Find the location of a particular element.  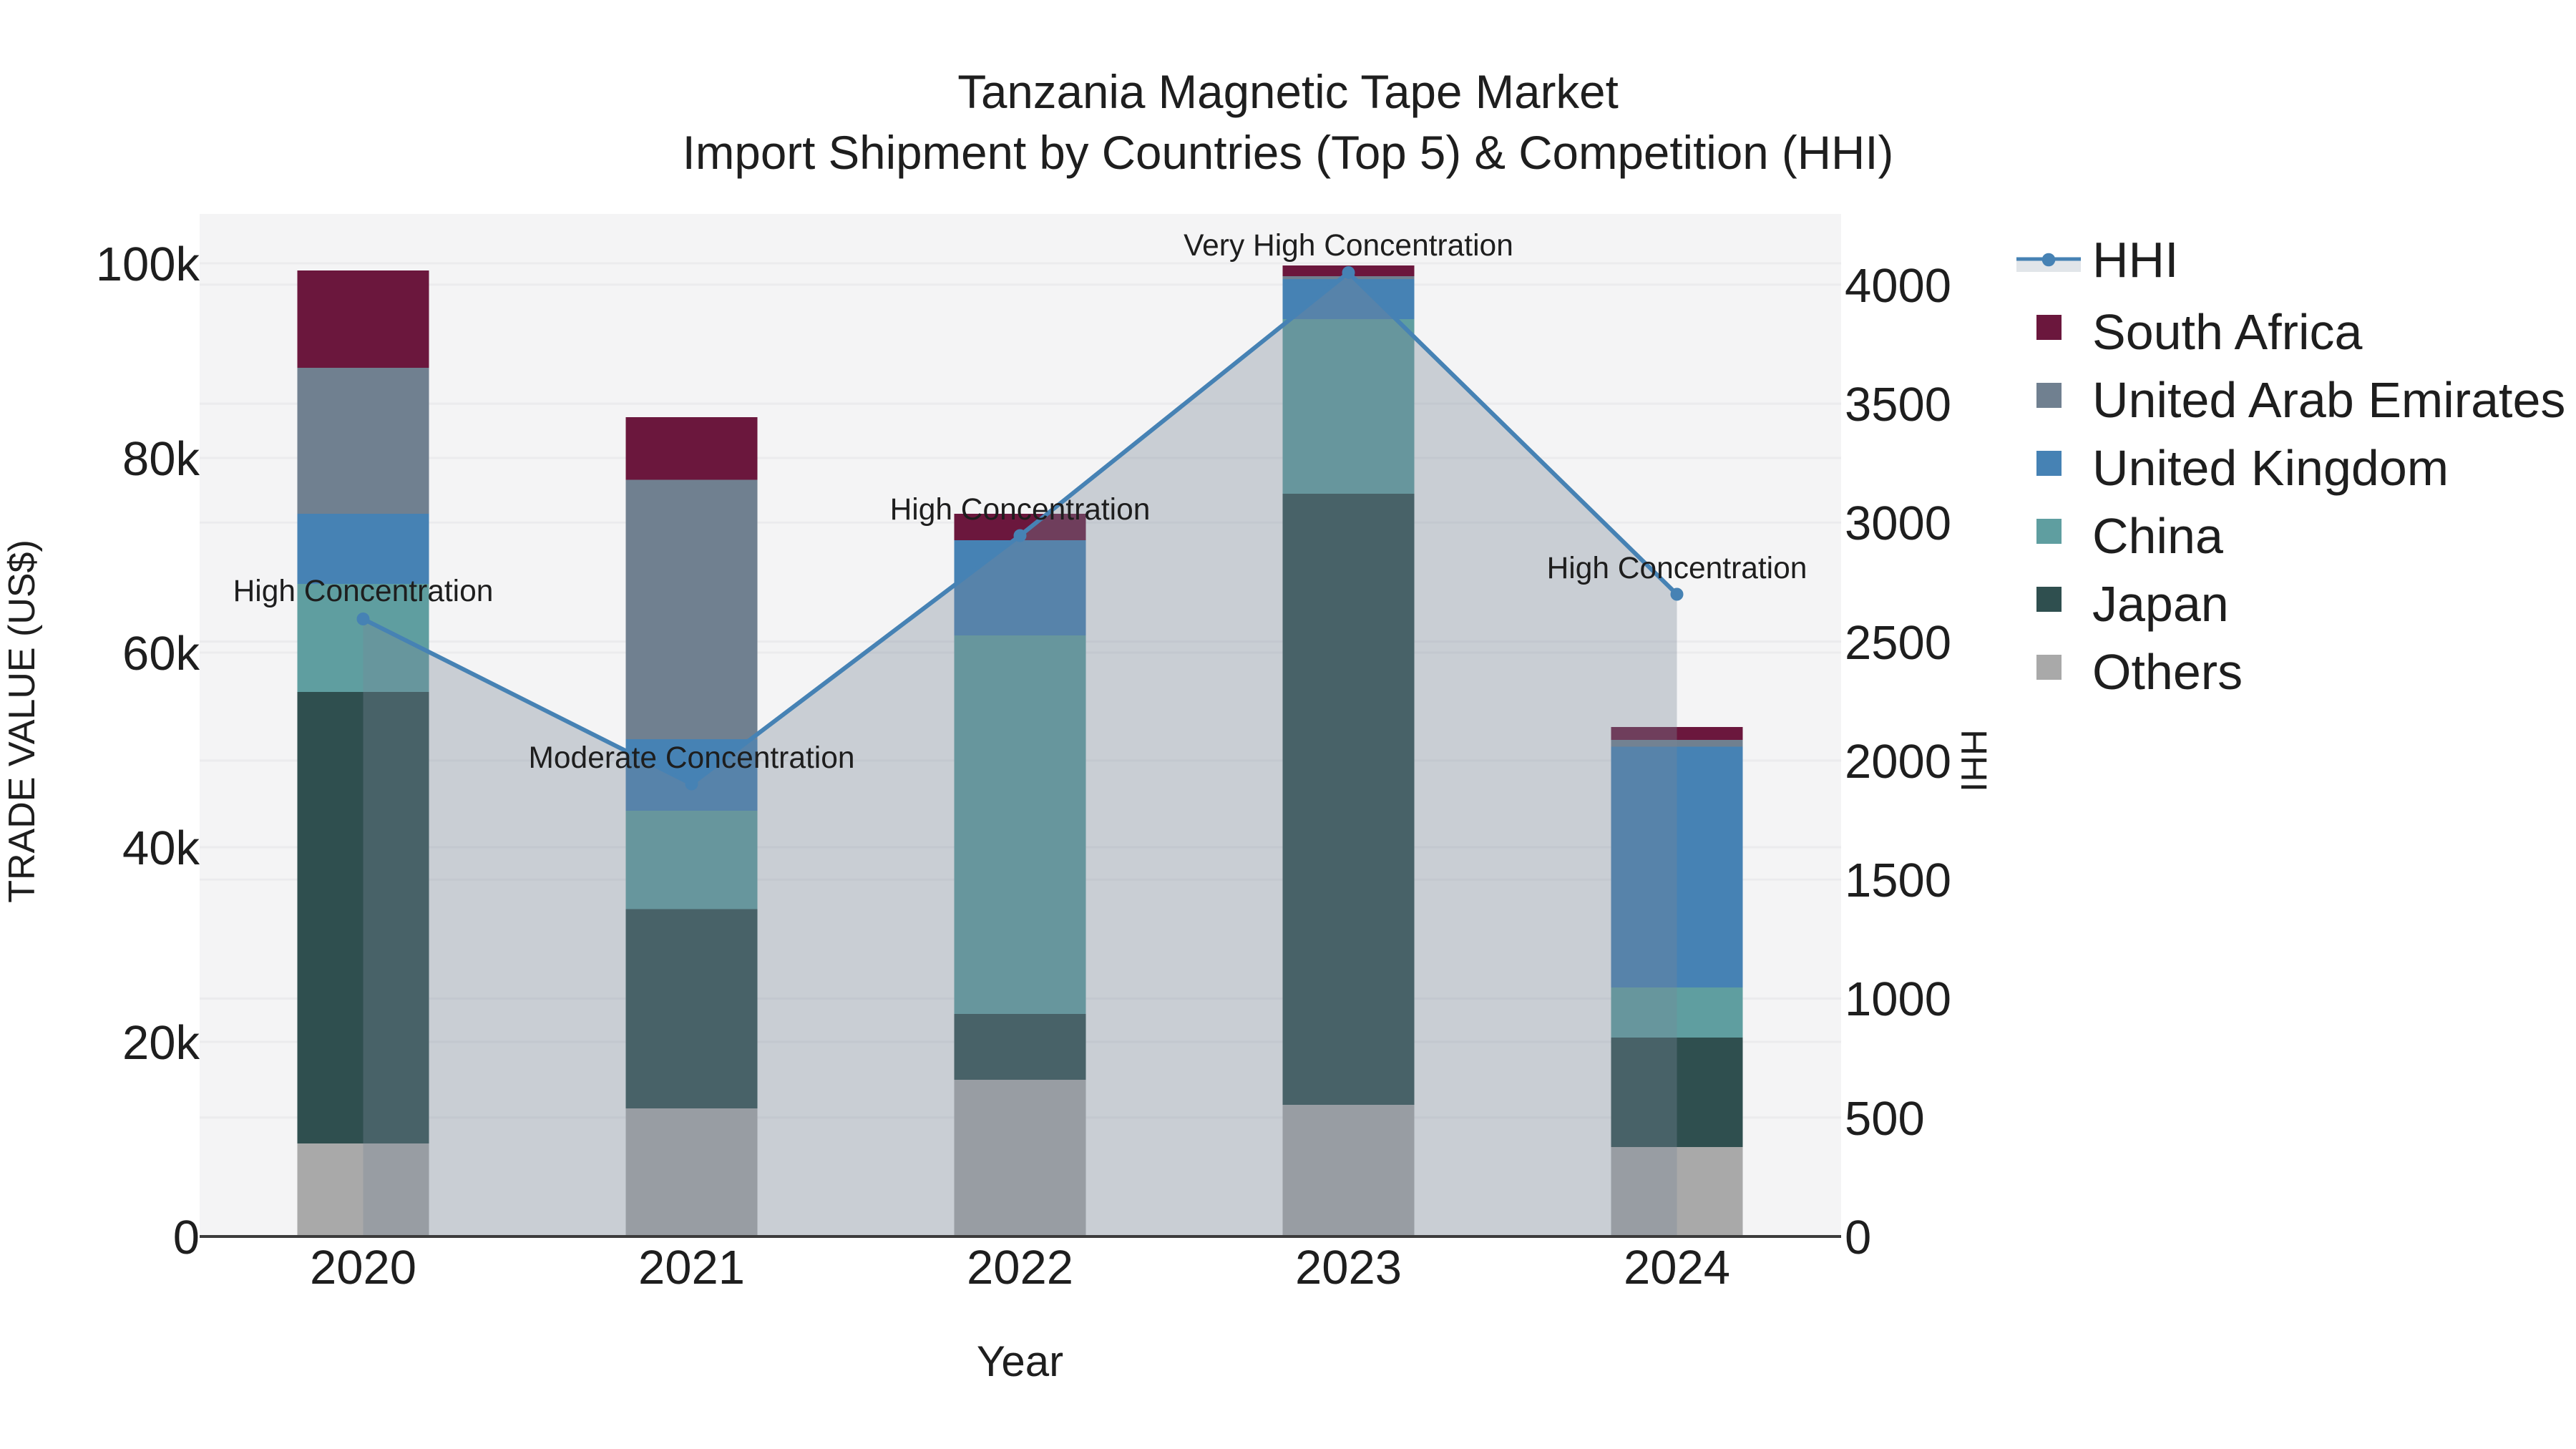

svg-text: 40k is located at coordinates (161, 848).